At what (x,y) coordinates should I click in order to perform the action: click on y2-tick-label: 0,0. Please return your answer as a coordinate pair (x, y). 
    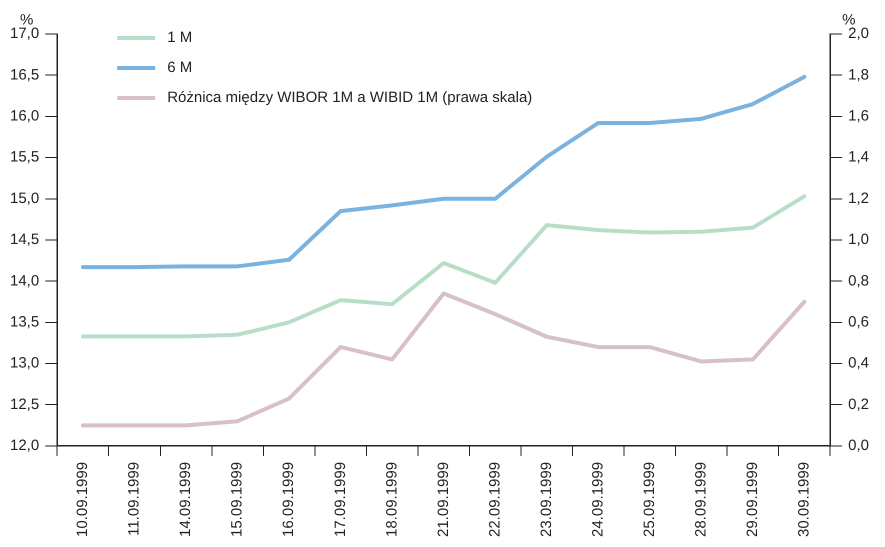
    Looking at the image, I should click on (859, 445).